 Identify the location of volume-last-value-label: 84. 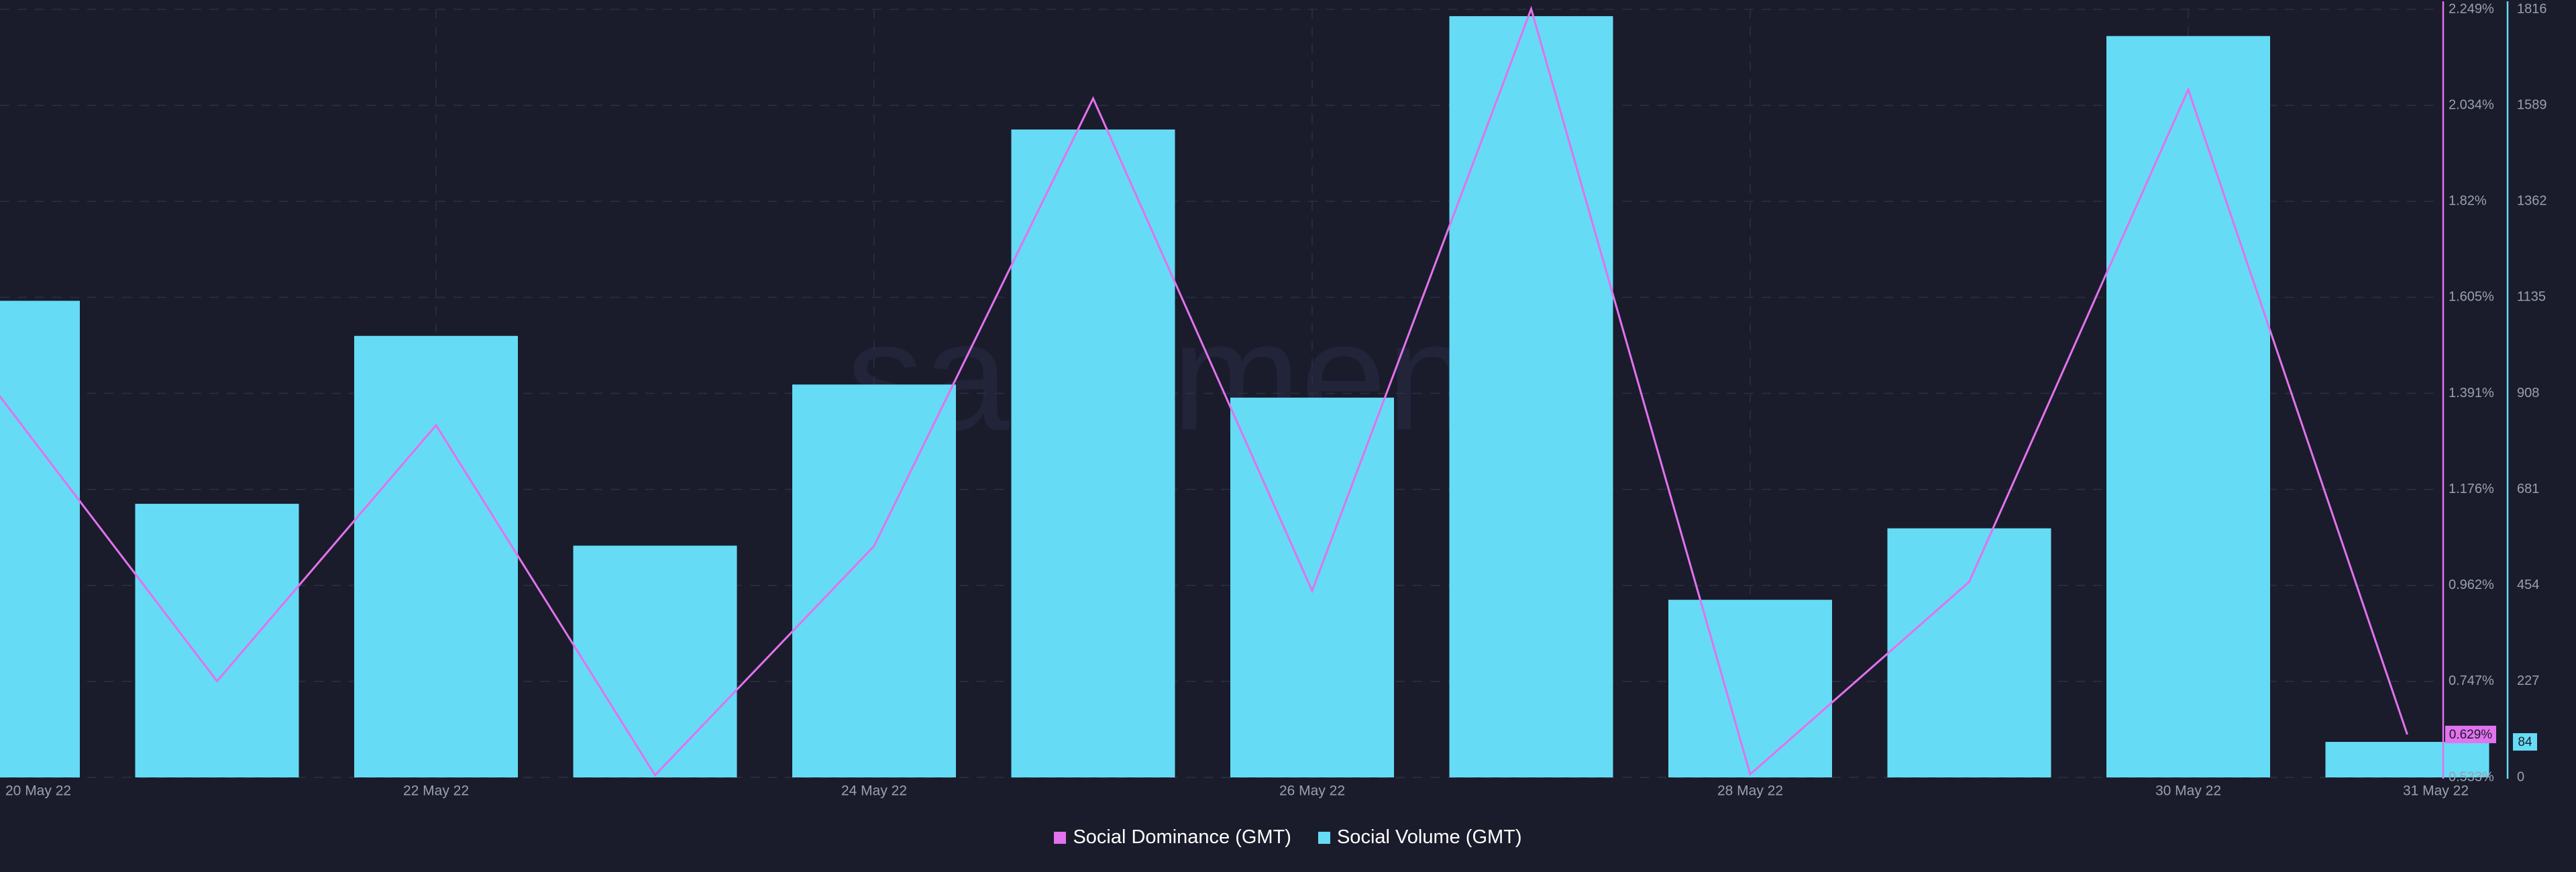
(2525, 742).